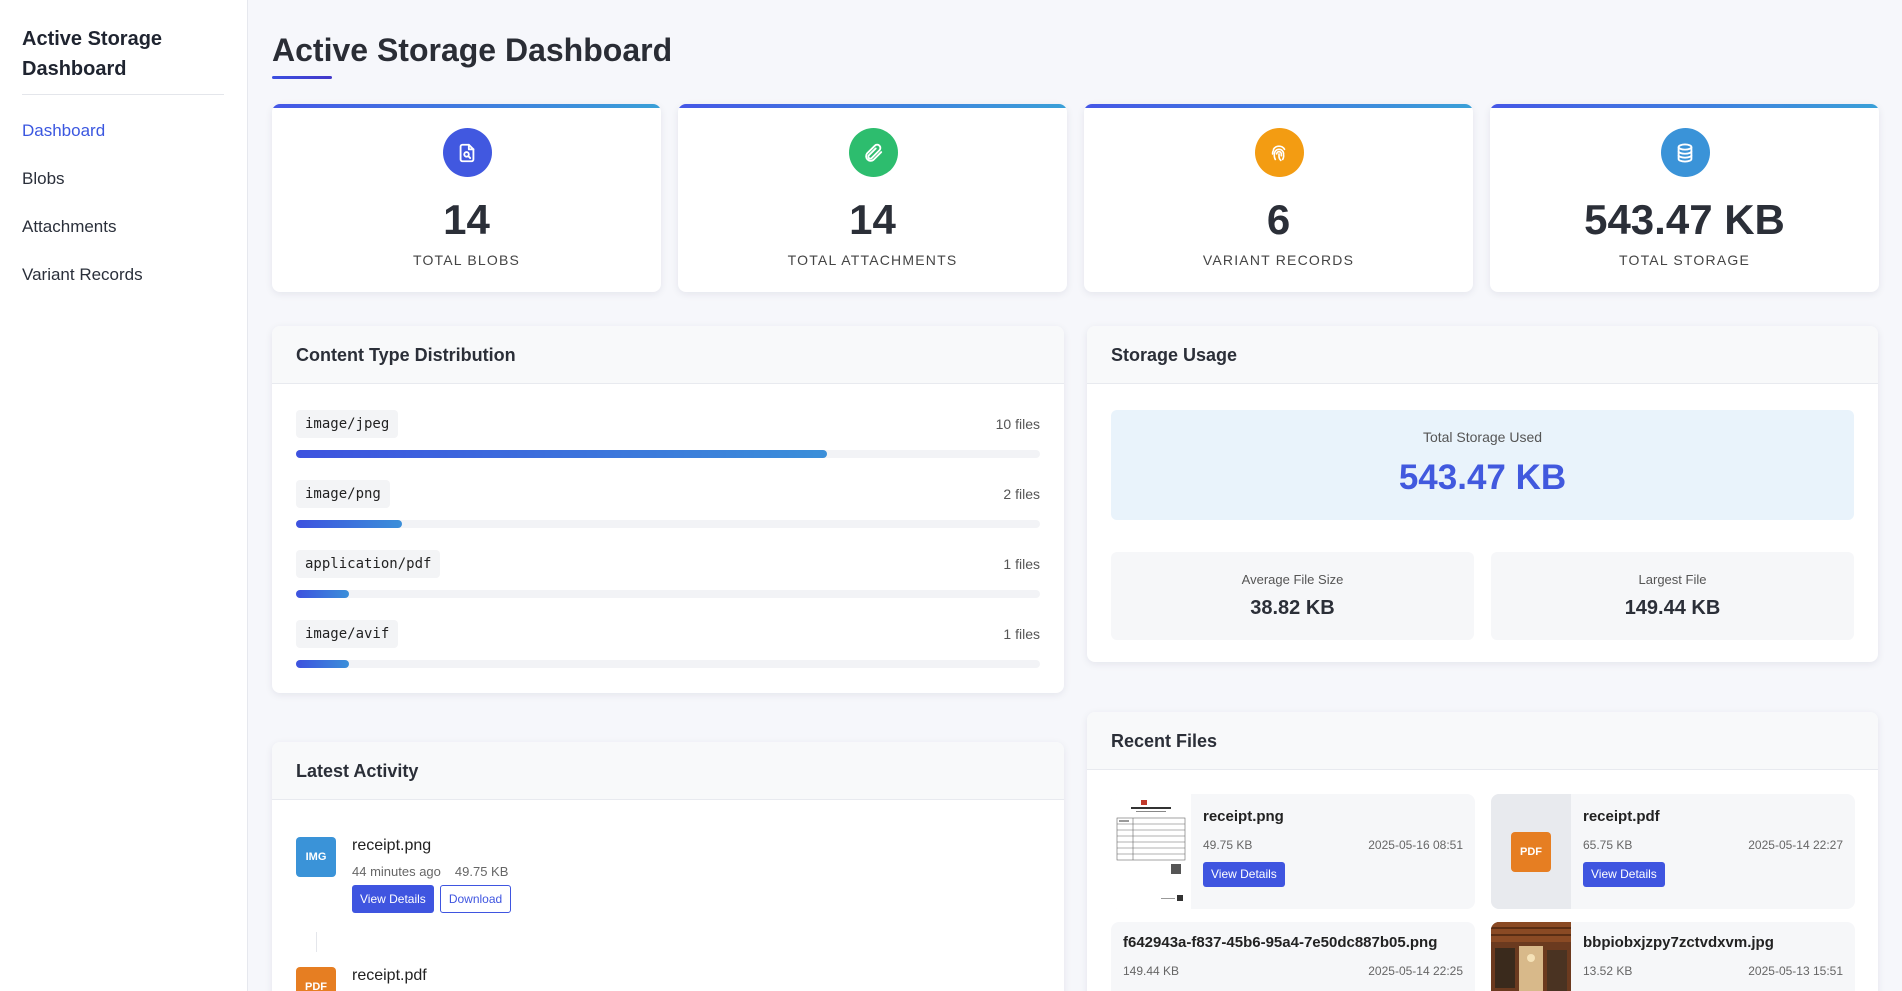 The height and width of the screenshot is (991, 1902). What do you see at coordinates (69, 226) in the screenshot?
I see `sidebar-item-attachments: Attachments` at bounding box center [69, 226].